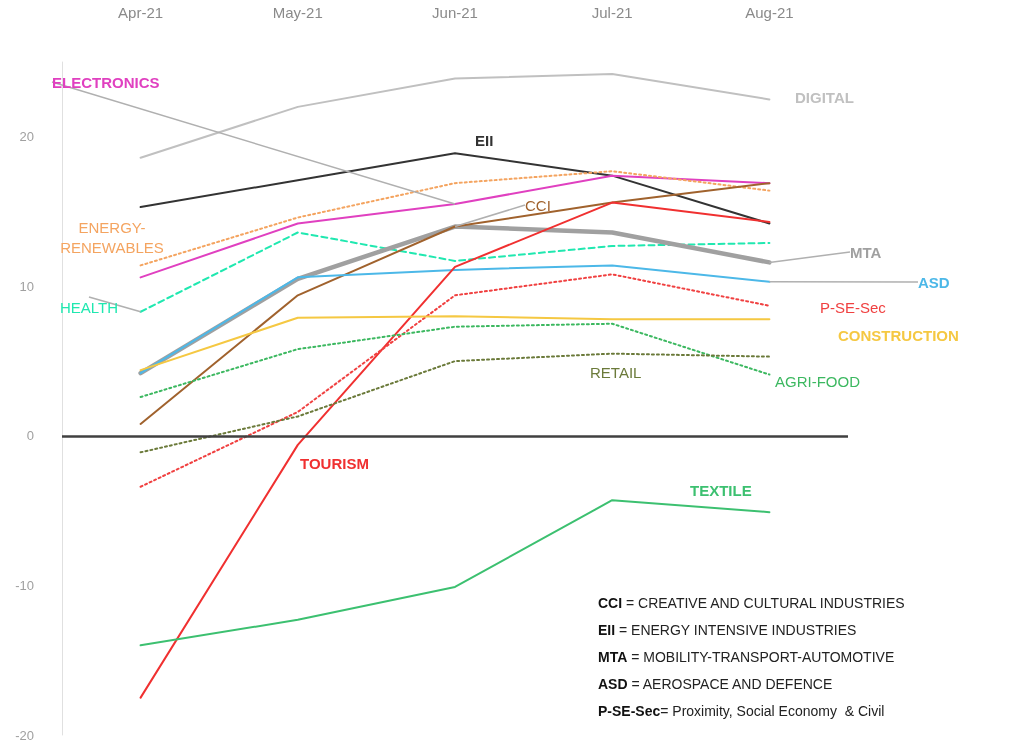 The height and width of the screenshot is (744, 1015). Describe the element at coordinates (746, 657) in the screenshot. I see `annotation: MTA = MOBILITY-TRANSPORT-AUTOMOTIVE` at that location.